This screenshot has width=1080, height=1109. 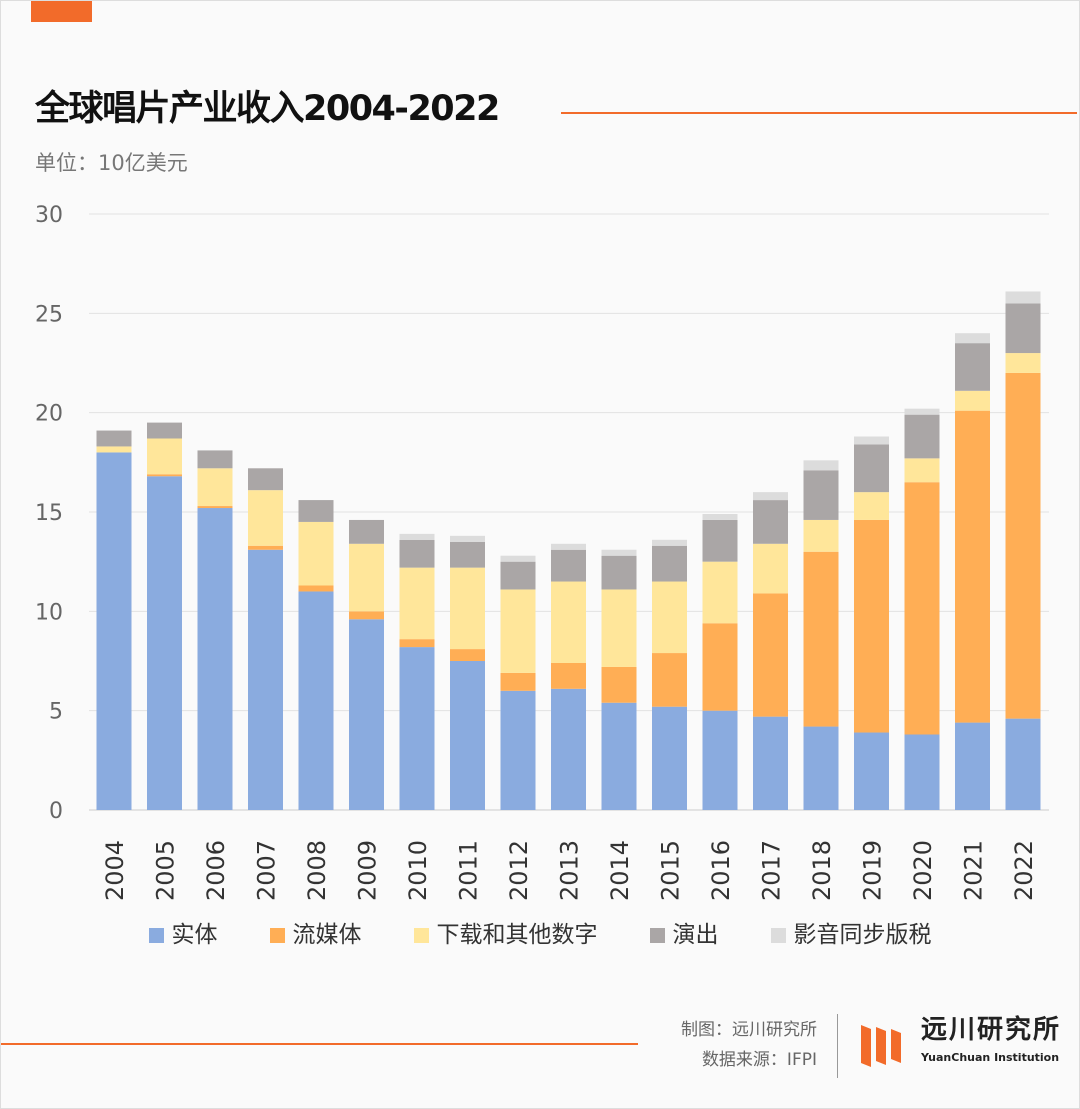 What do you see at coordinates (620, 870) in the screenshot?
I see `x-tick-label: 2014` at bounding box center [620, 870].